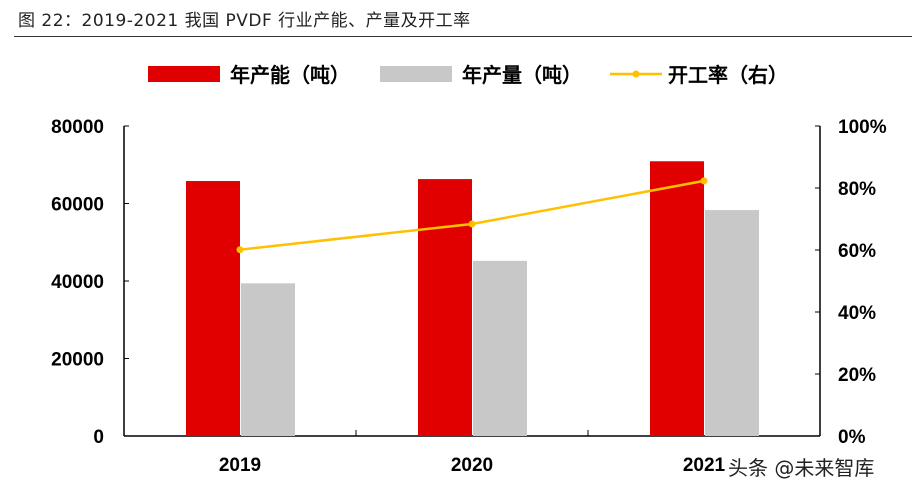 The width and height of the screenshot is (912, 493). What do you see at coordinates (240, 250) in the screenshot?
I see `utilization-point-2019` at bounding box center [240, 250].